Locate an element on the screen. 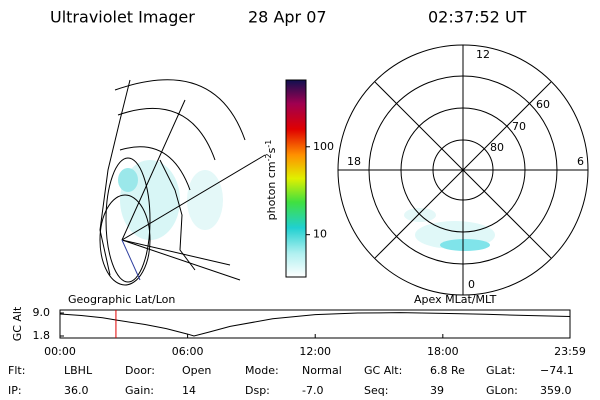 Image resolution: width=600 pixels, height=400 pixels. mlt-label: 18 is located at coordinates (354, 161).